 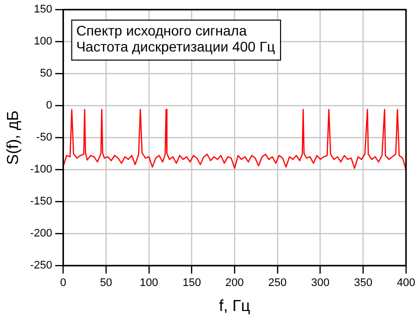 What do you see at coordinates (234, 283) in the screenshot?
I see `x-tick-label: 200` at bounding box center [234, 283].